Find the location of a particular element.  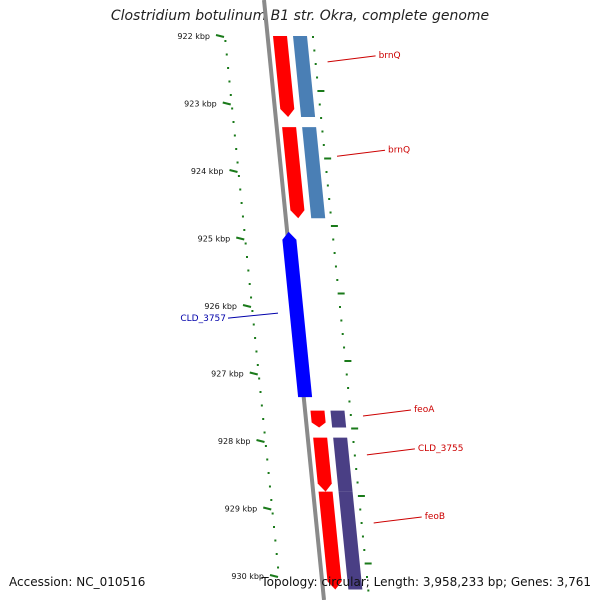

accession-text: Accession: NC_010516 is located at coordinates (77, 582).